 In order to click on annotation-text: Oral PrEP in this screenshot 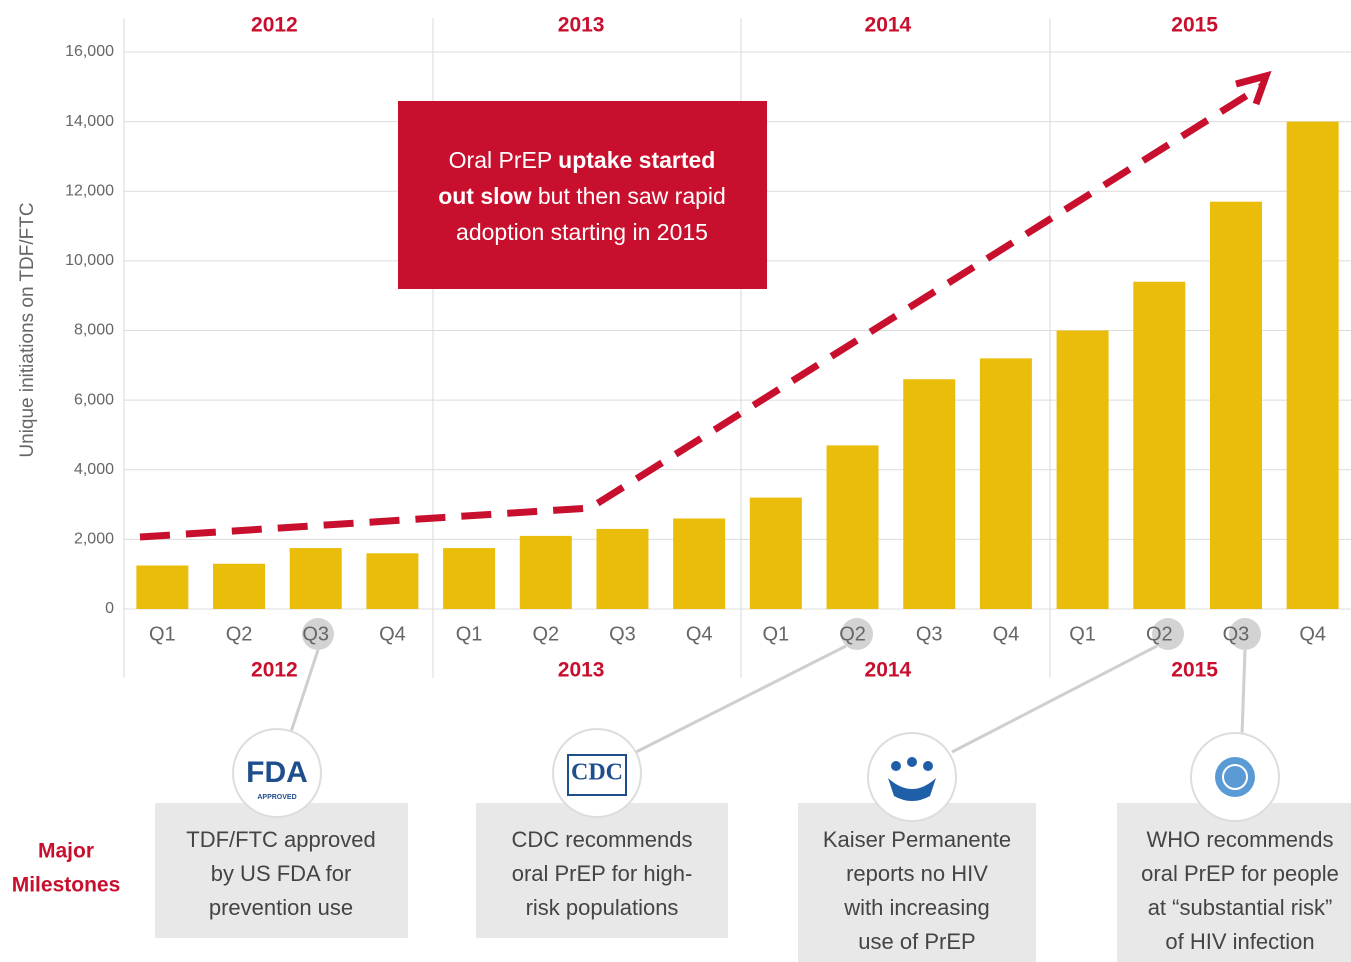, I will do `click(504, 160)`.